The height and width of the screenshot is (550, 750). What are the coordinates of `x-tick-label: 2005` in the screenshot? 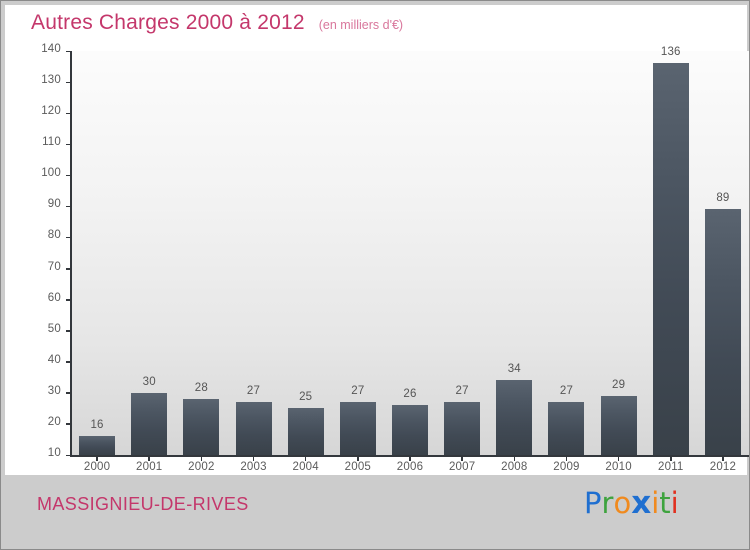 It's located at (358, 467).